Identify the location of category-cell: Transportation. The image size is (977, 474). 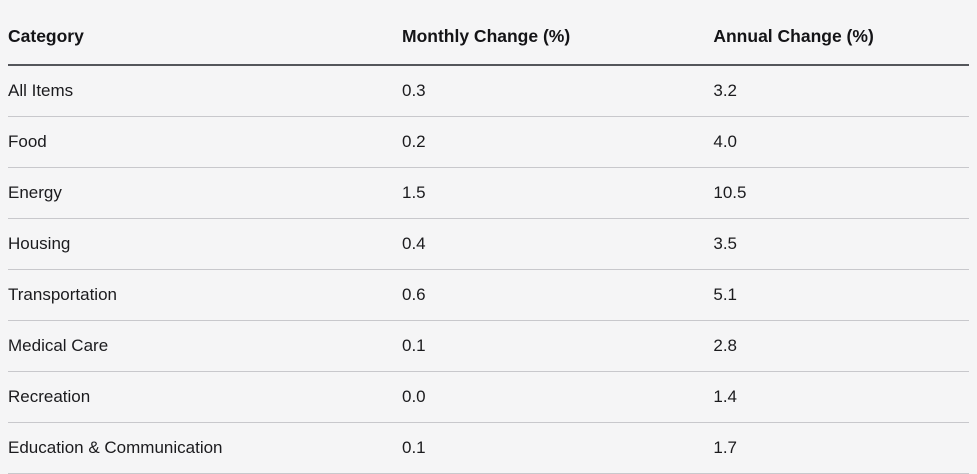
(205, 295).